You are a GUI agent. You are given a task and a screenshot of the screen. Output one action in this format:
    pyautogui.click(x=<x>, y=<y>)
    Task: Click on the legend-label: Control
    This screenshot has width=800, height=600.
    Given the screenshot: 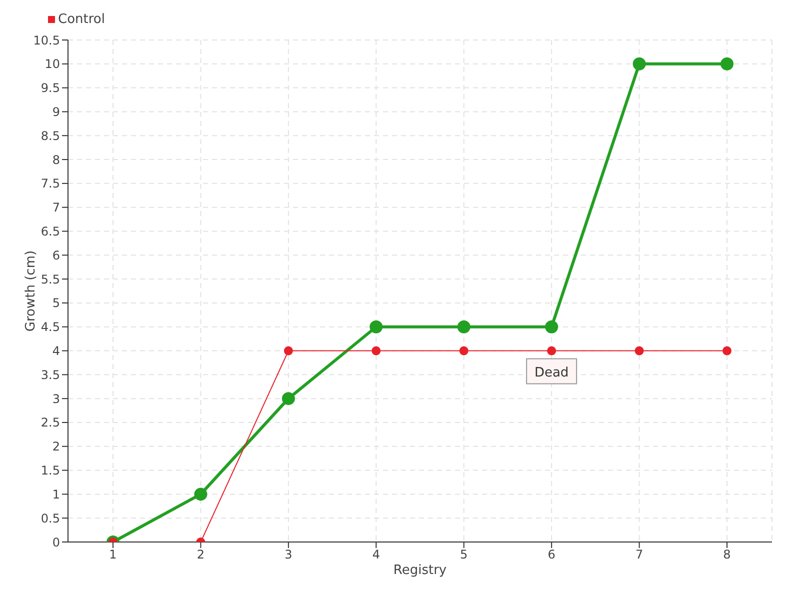 What is the action you would take?
    pyautogui.click(x=81, y=19)
    